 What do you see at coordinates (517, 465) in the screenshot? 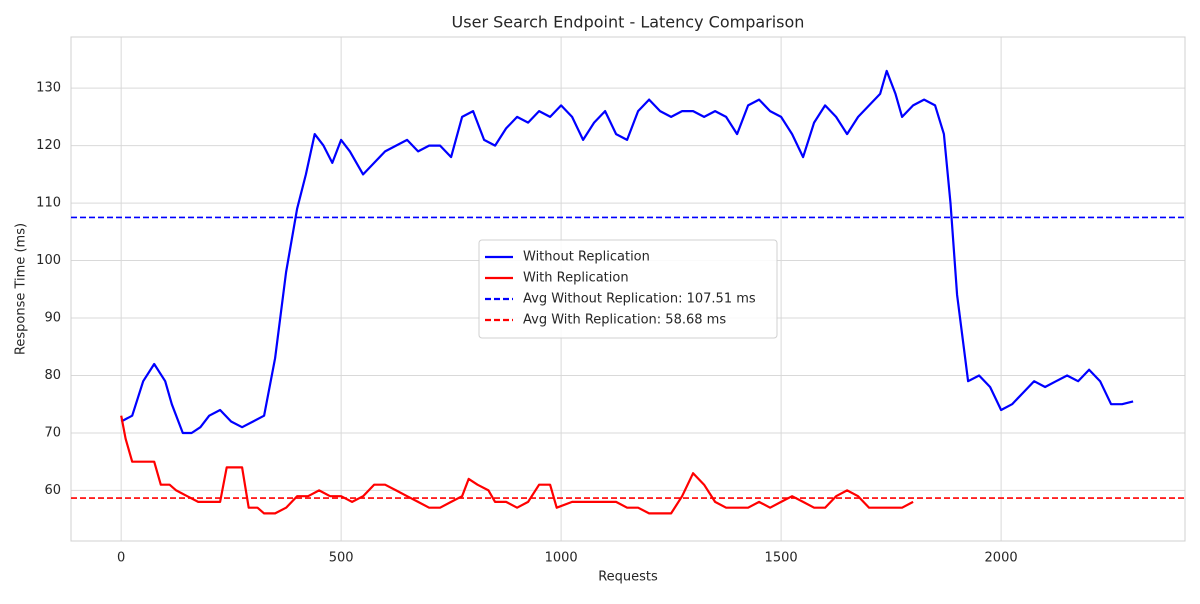
I see `series-line` at bounding box center [517, 465].